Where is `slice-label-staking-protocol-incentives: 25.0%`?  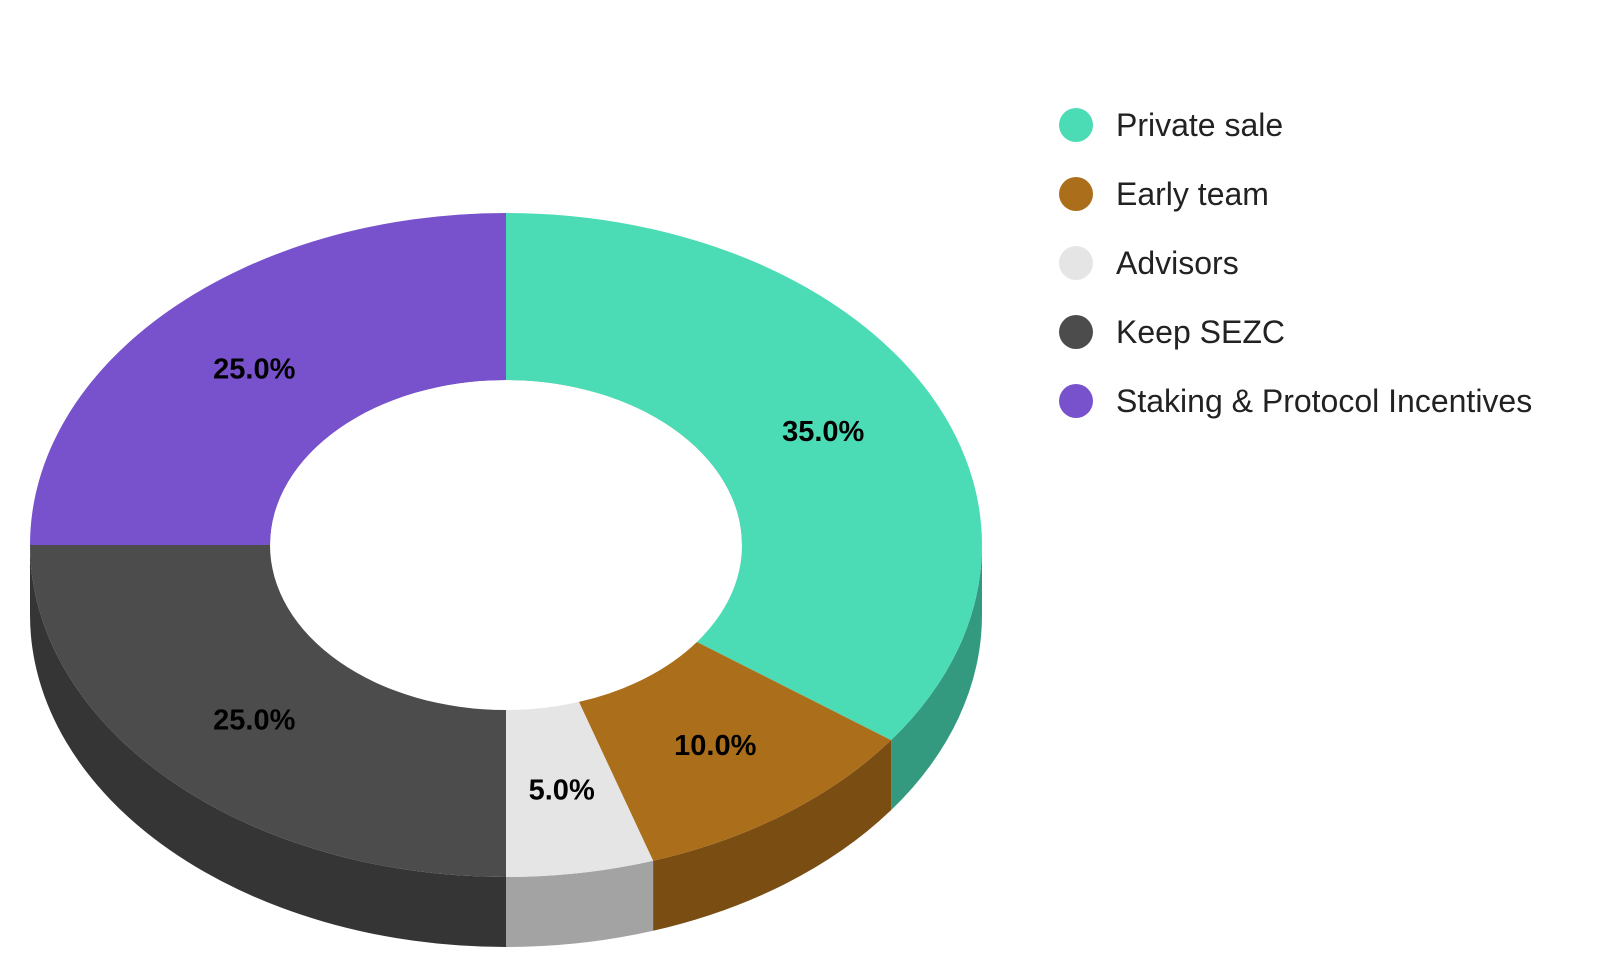
slice-label-staking-protocol-incentives: 25.0% is located at coordinates (254, 369).